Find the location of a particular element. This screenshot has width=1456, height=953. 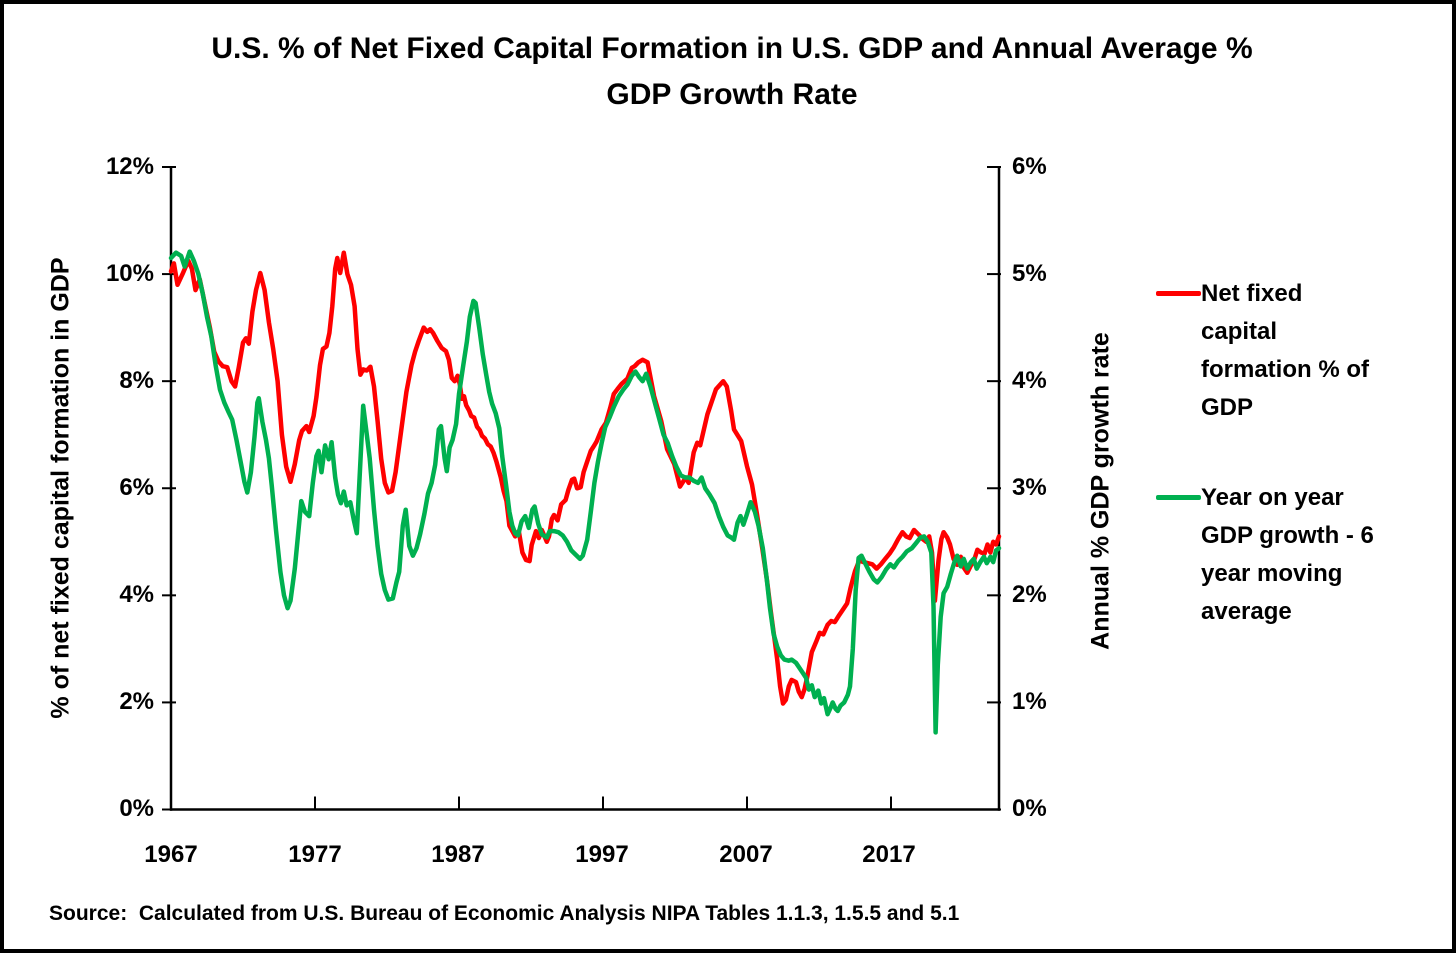

chart-title-line2: GDP Growth Rate is located at coordinates (732, 94).